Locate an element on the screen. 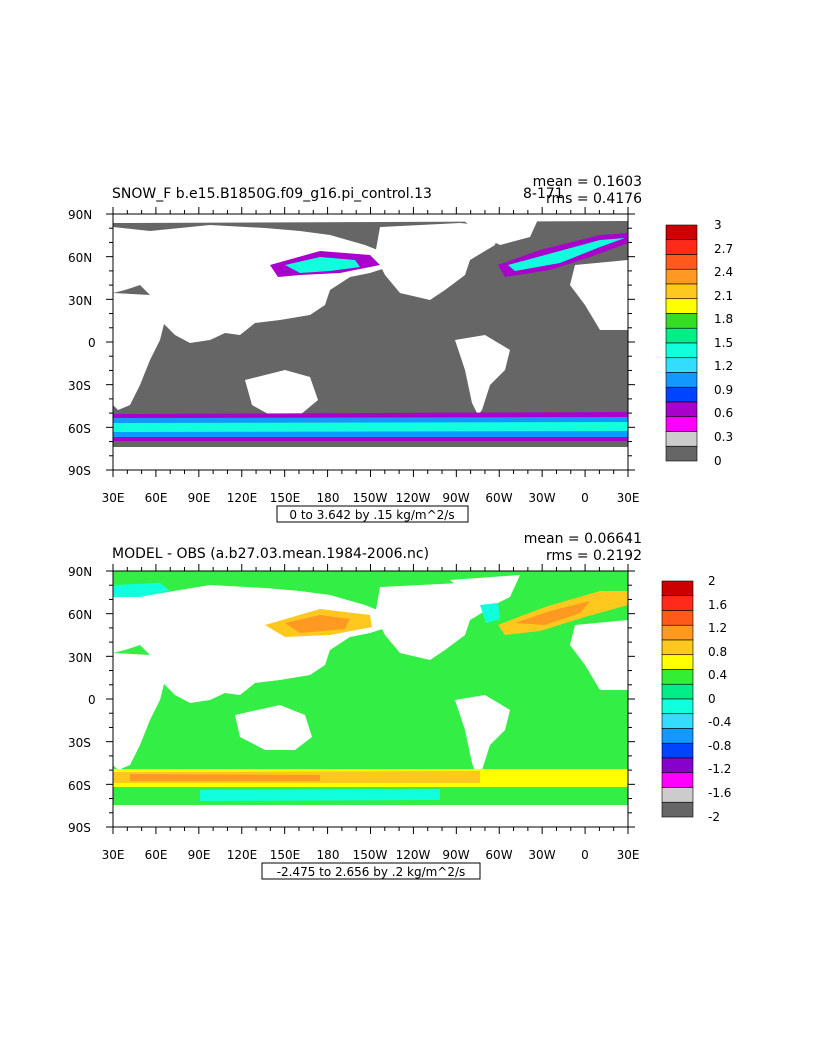  x-tick-label: 180 is located at coordinates (328, 498).